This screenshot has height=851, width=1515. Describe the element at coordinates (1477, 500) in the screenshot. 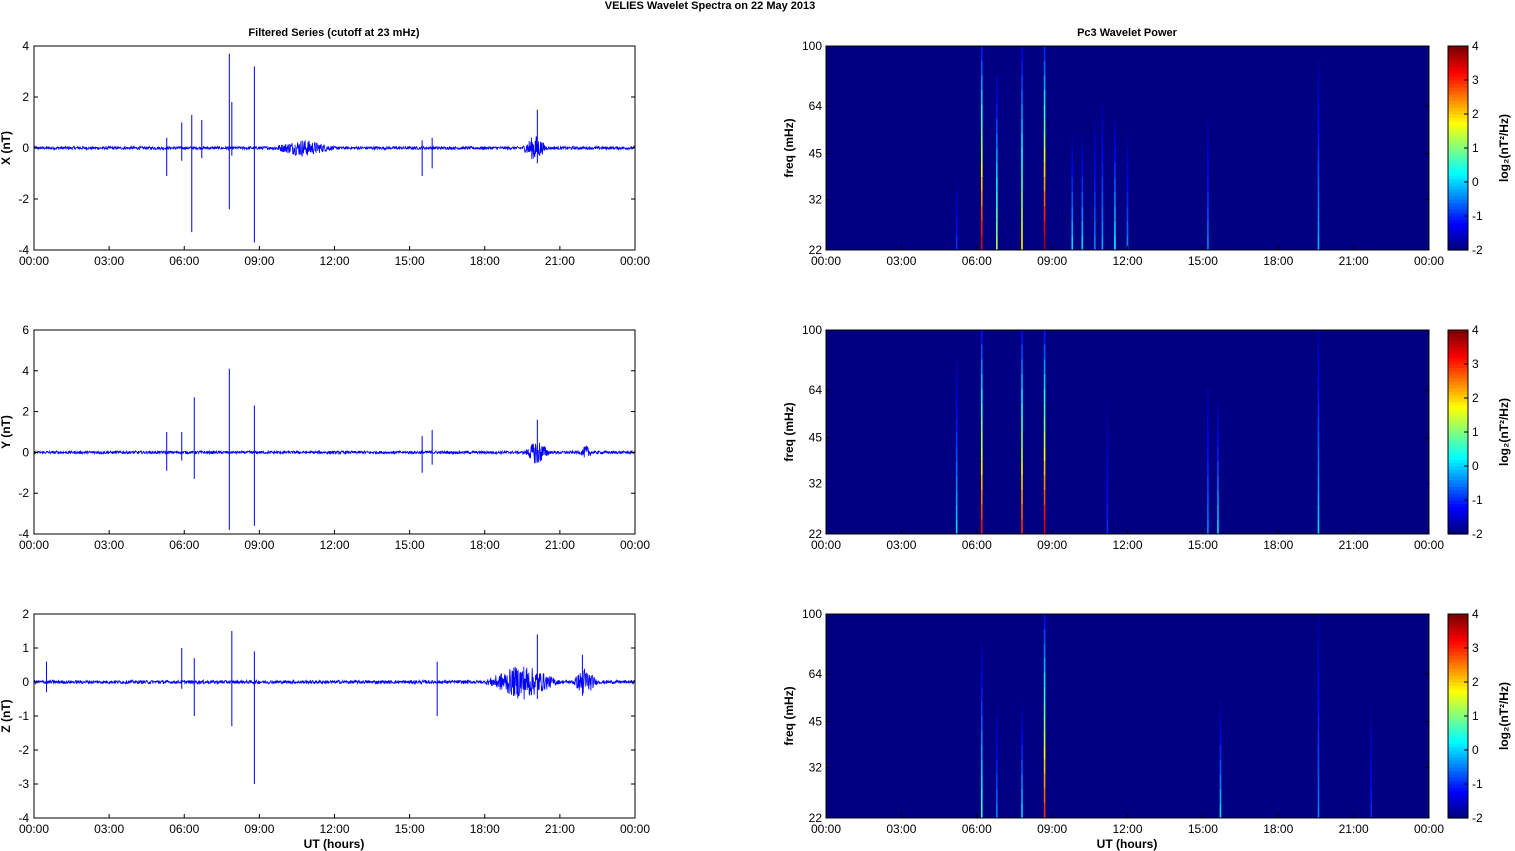

I see `colorbar-tick-label: -1` at that location.